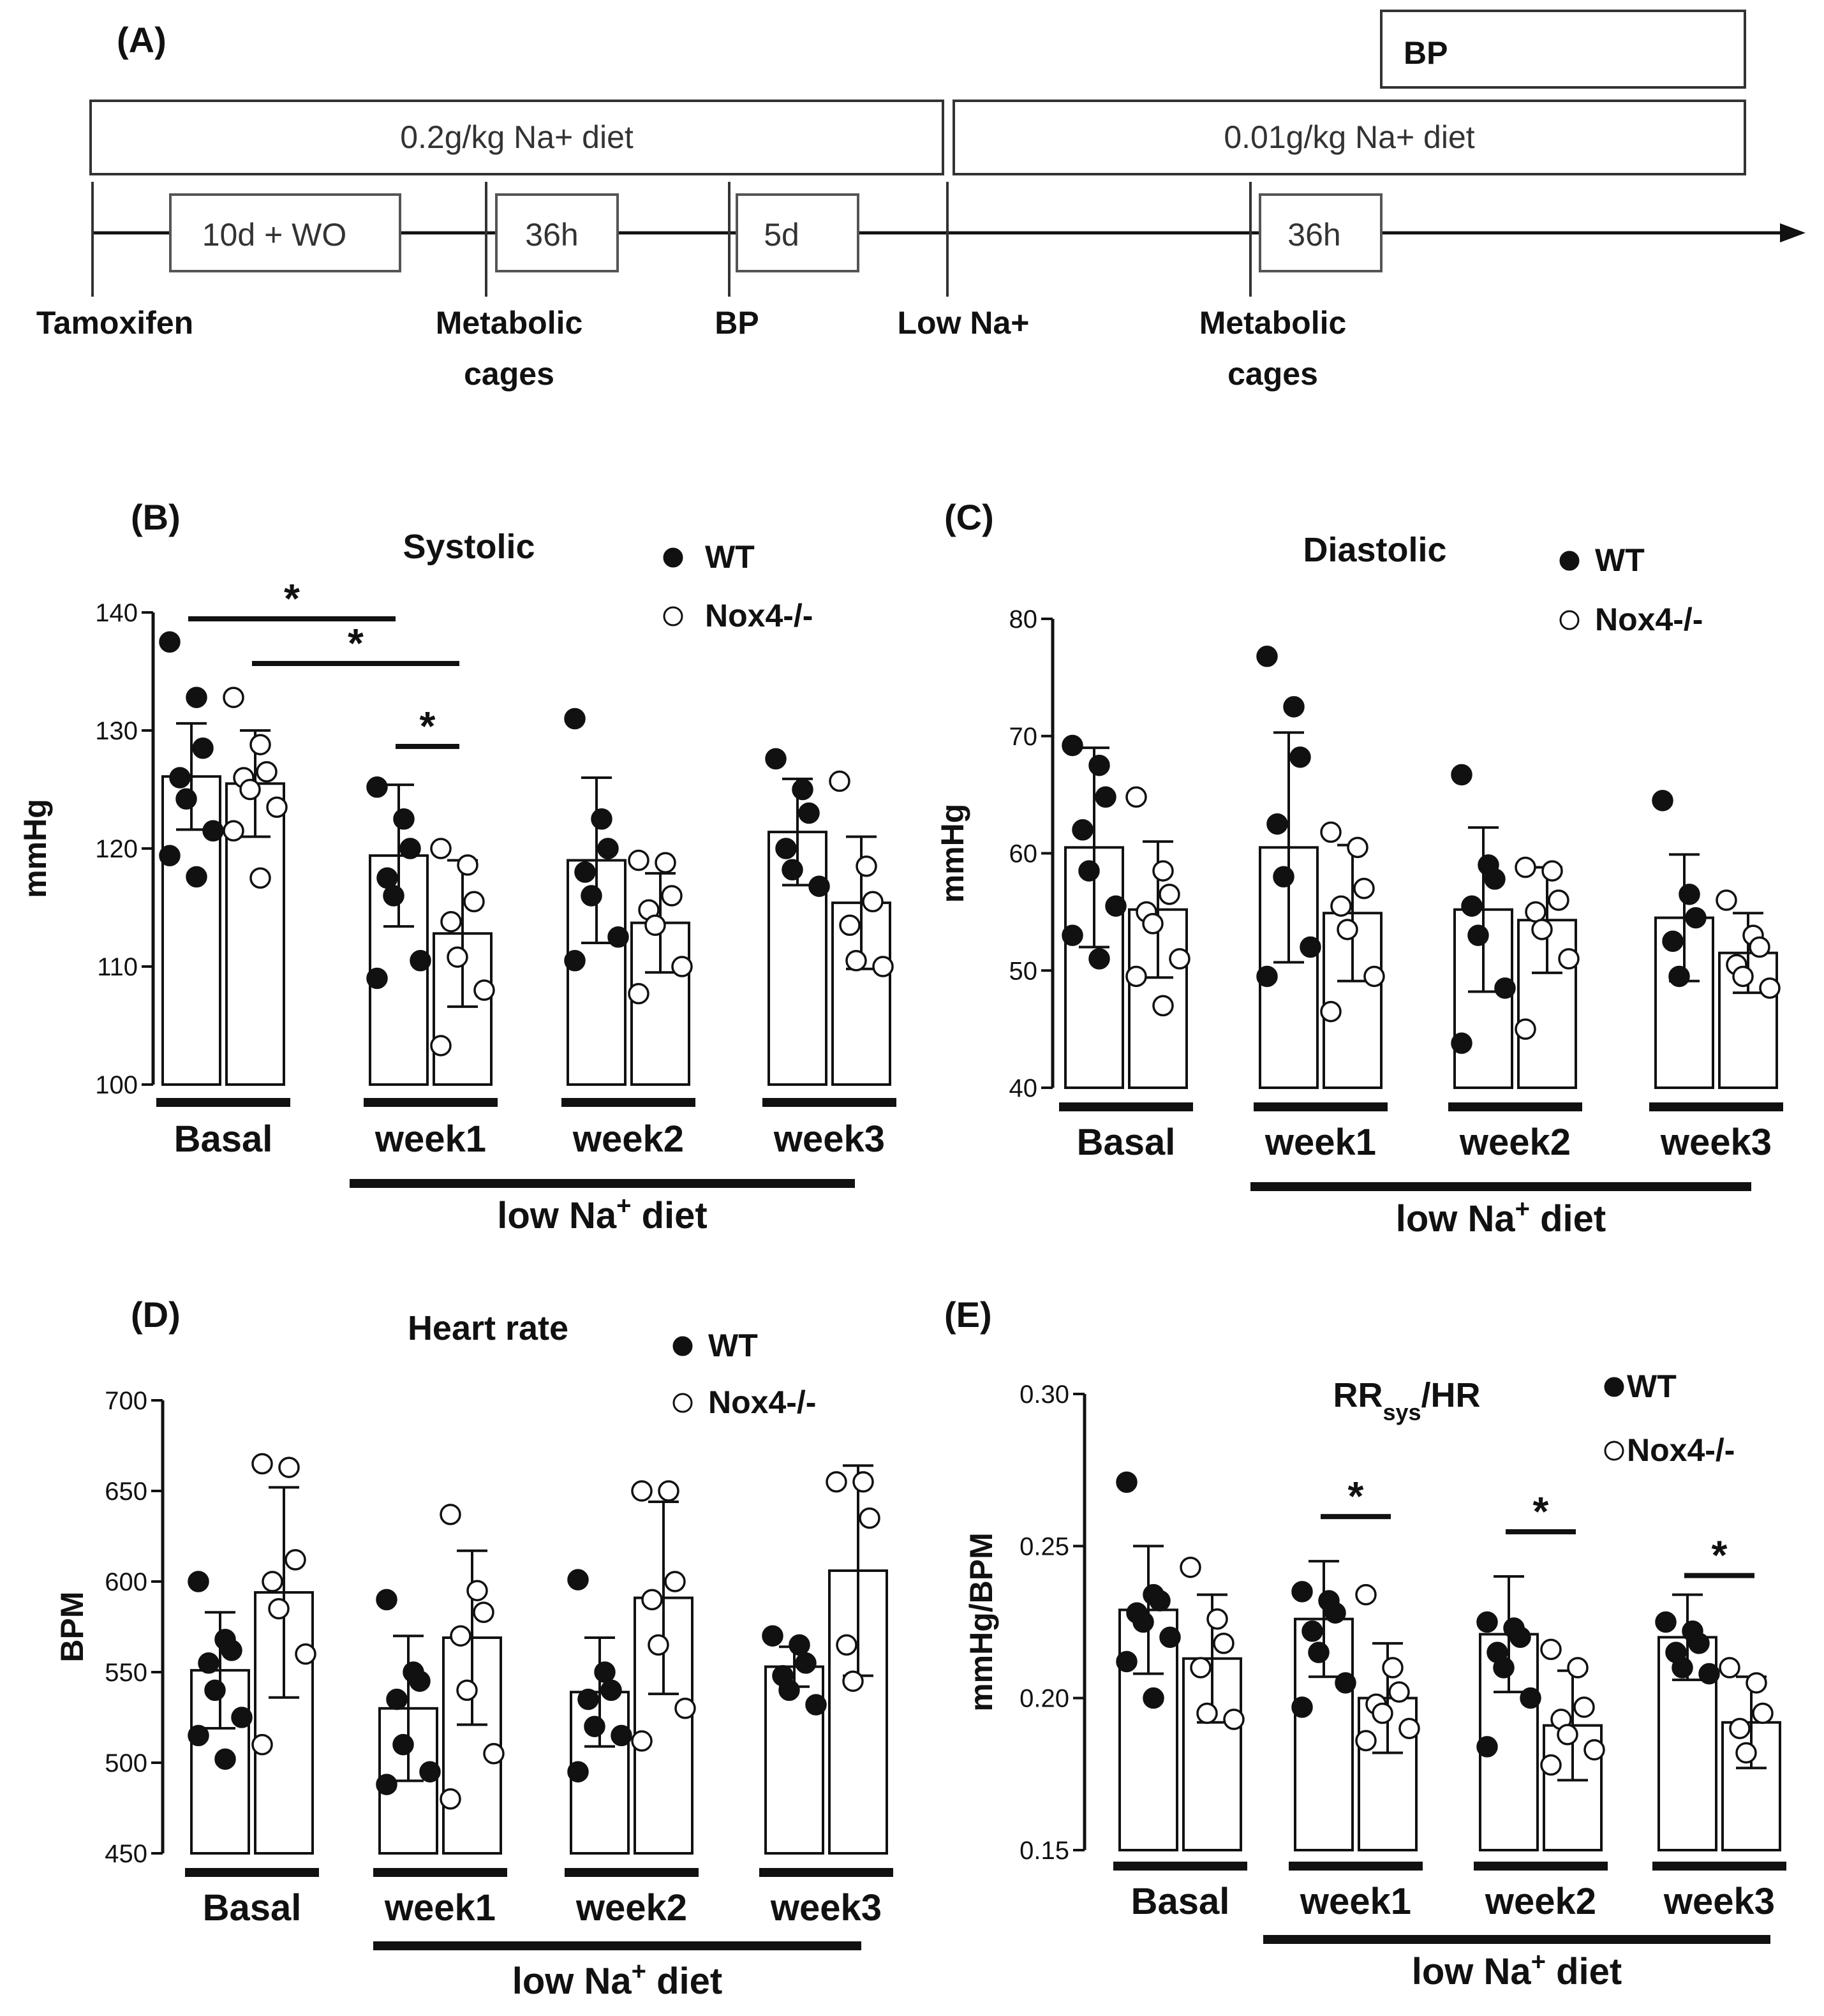 This screenshot has width=1824, height=2016. Describe the element at coordinates (1563, 49) in the screenshot. I see `bp-box` at that location.